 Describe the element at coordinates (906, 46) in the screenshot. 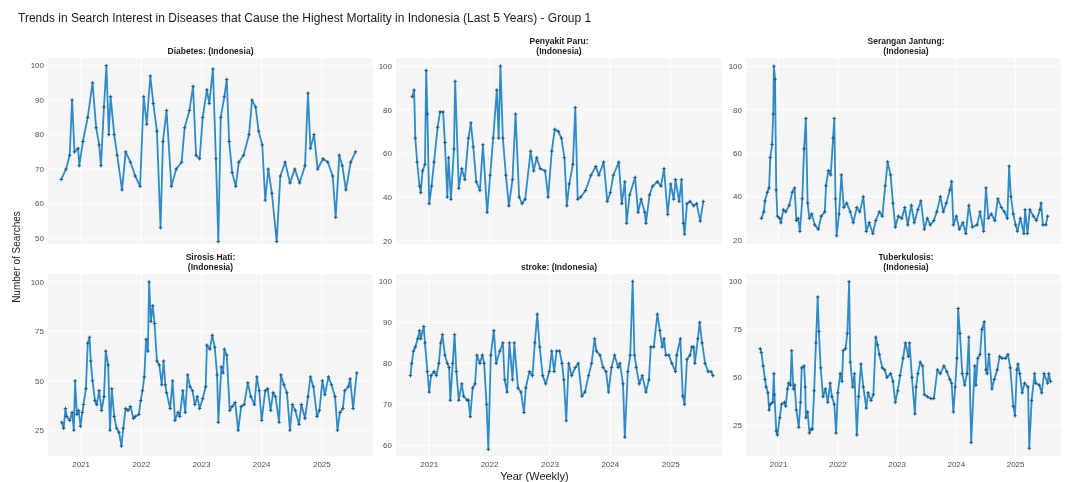

I see `chart-title: Serangan Jantung: (Indonesia)` at that location.